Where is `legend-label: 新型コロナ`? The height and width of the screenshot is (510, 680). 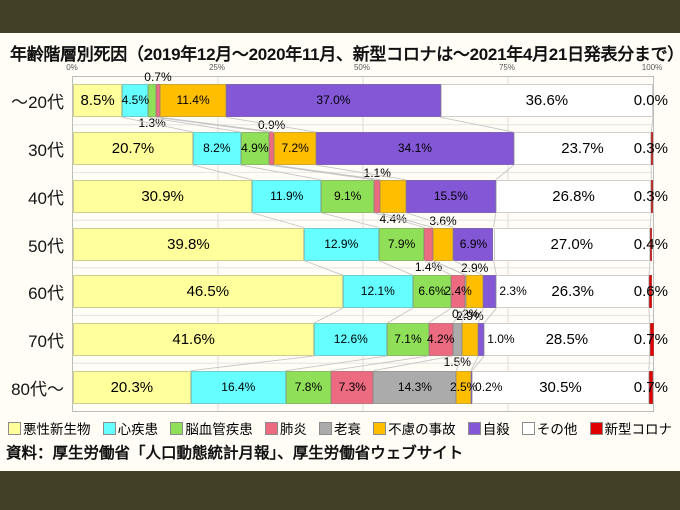
legend-label: 新型コロナ is located at coordinates (638, 429).